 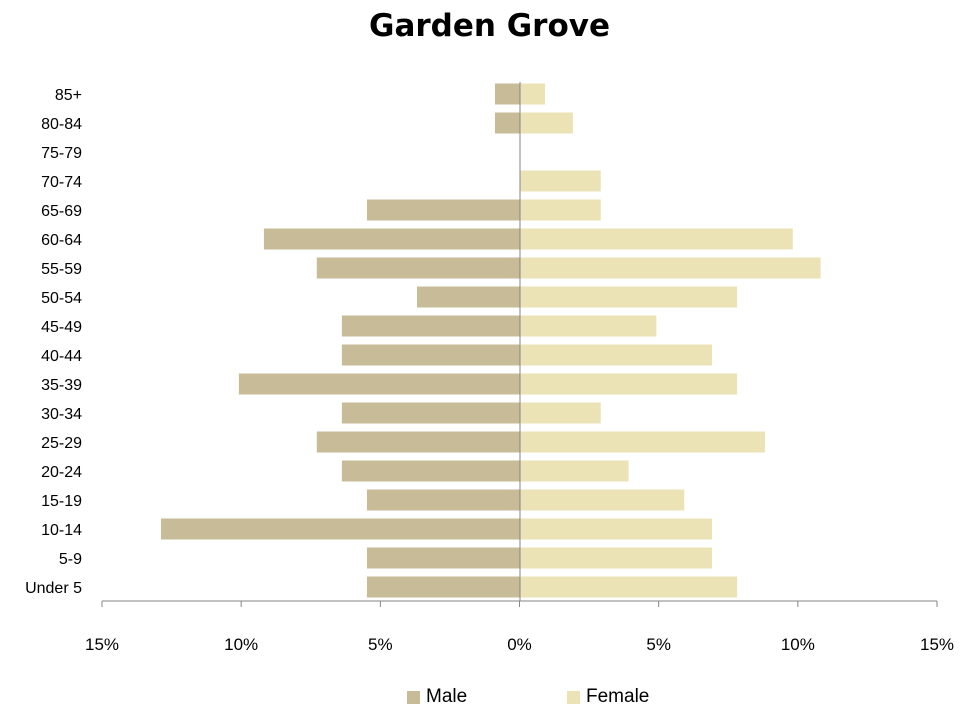 I want to click on chart-title: Garden Grove, so click(x=489, y=26).